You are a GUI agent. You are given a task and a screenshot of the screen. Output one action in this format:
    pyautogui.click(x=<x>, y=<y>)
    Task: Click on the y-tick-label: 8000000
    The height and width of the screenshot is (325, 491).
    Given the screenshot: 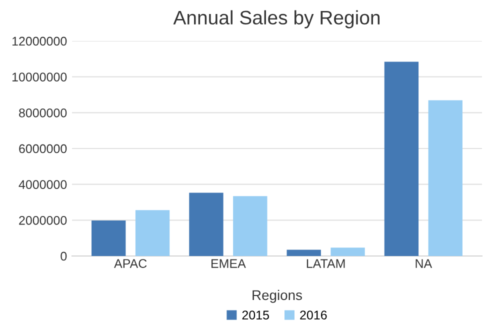 What is the action you would take?
    pyautogui.click(x=43, y=113)
    